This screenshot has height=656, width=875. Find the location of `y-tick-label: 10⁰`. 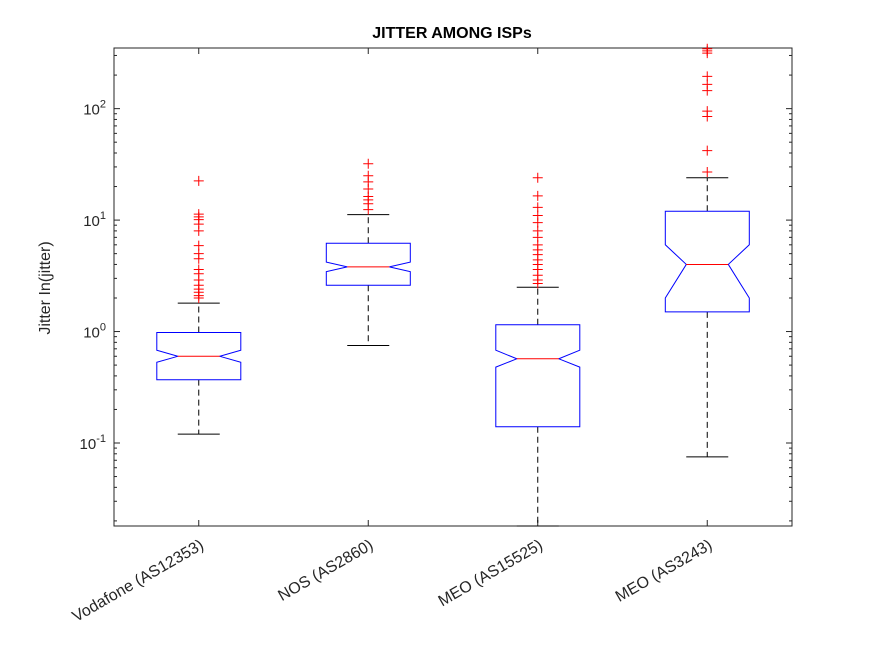

y-tick-label: 10⁰ is located at coordinates (94, 332).